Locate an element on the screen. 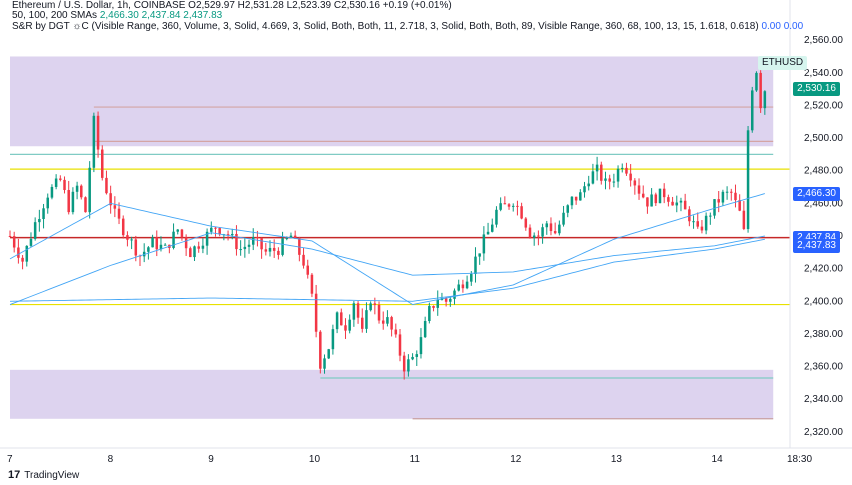 The height and width of the screenshot is (485, 852). y-tick-label: 2,380.00 is located at coordinates (823, 334).